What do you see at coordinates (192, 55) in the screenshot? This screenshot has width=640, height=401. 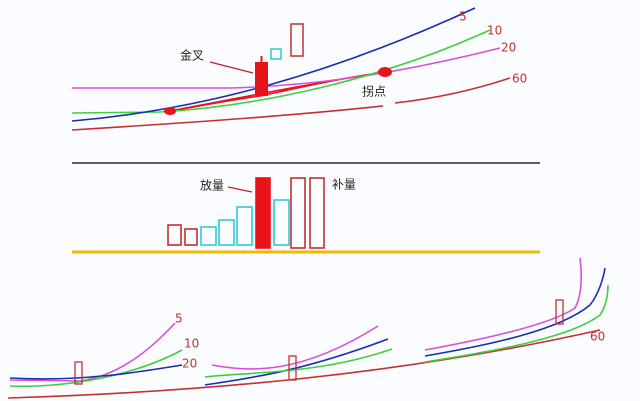 I see `cross-label: 金叉` at bounding box center [192, 55].